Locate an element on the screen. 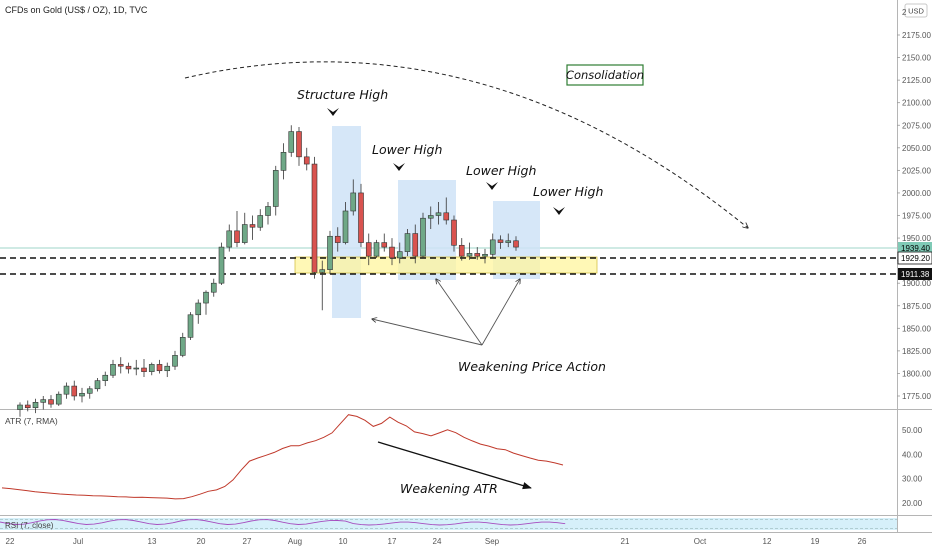 The width and height of the screenshot is (932, 555). currency-label: USD is located at coordinates (916, 11).